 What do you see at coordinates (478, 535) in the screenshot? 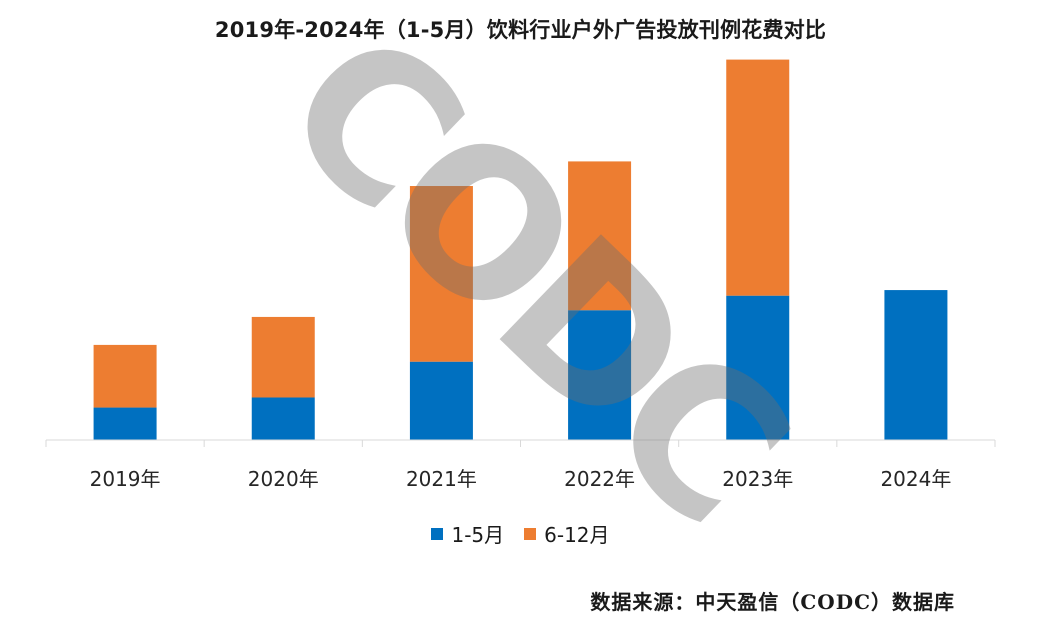
I see `legend-label-series-1: 1-5月` at bounding box center [478, 535].